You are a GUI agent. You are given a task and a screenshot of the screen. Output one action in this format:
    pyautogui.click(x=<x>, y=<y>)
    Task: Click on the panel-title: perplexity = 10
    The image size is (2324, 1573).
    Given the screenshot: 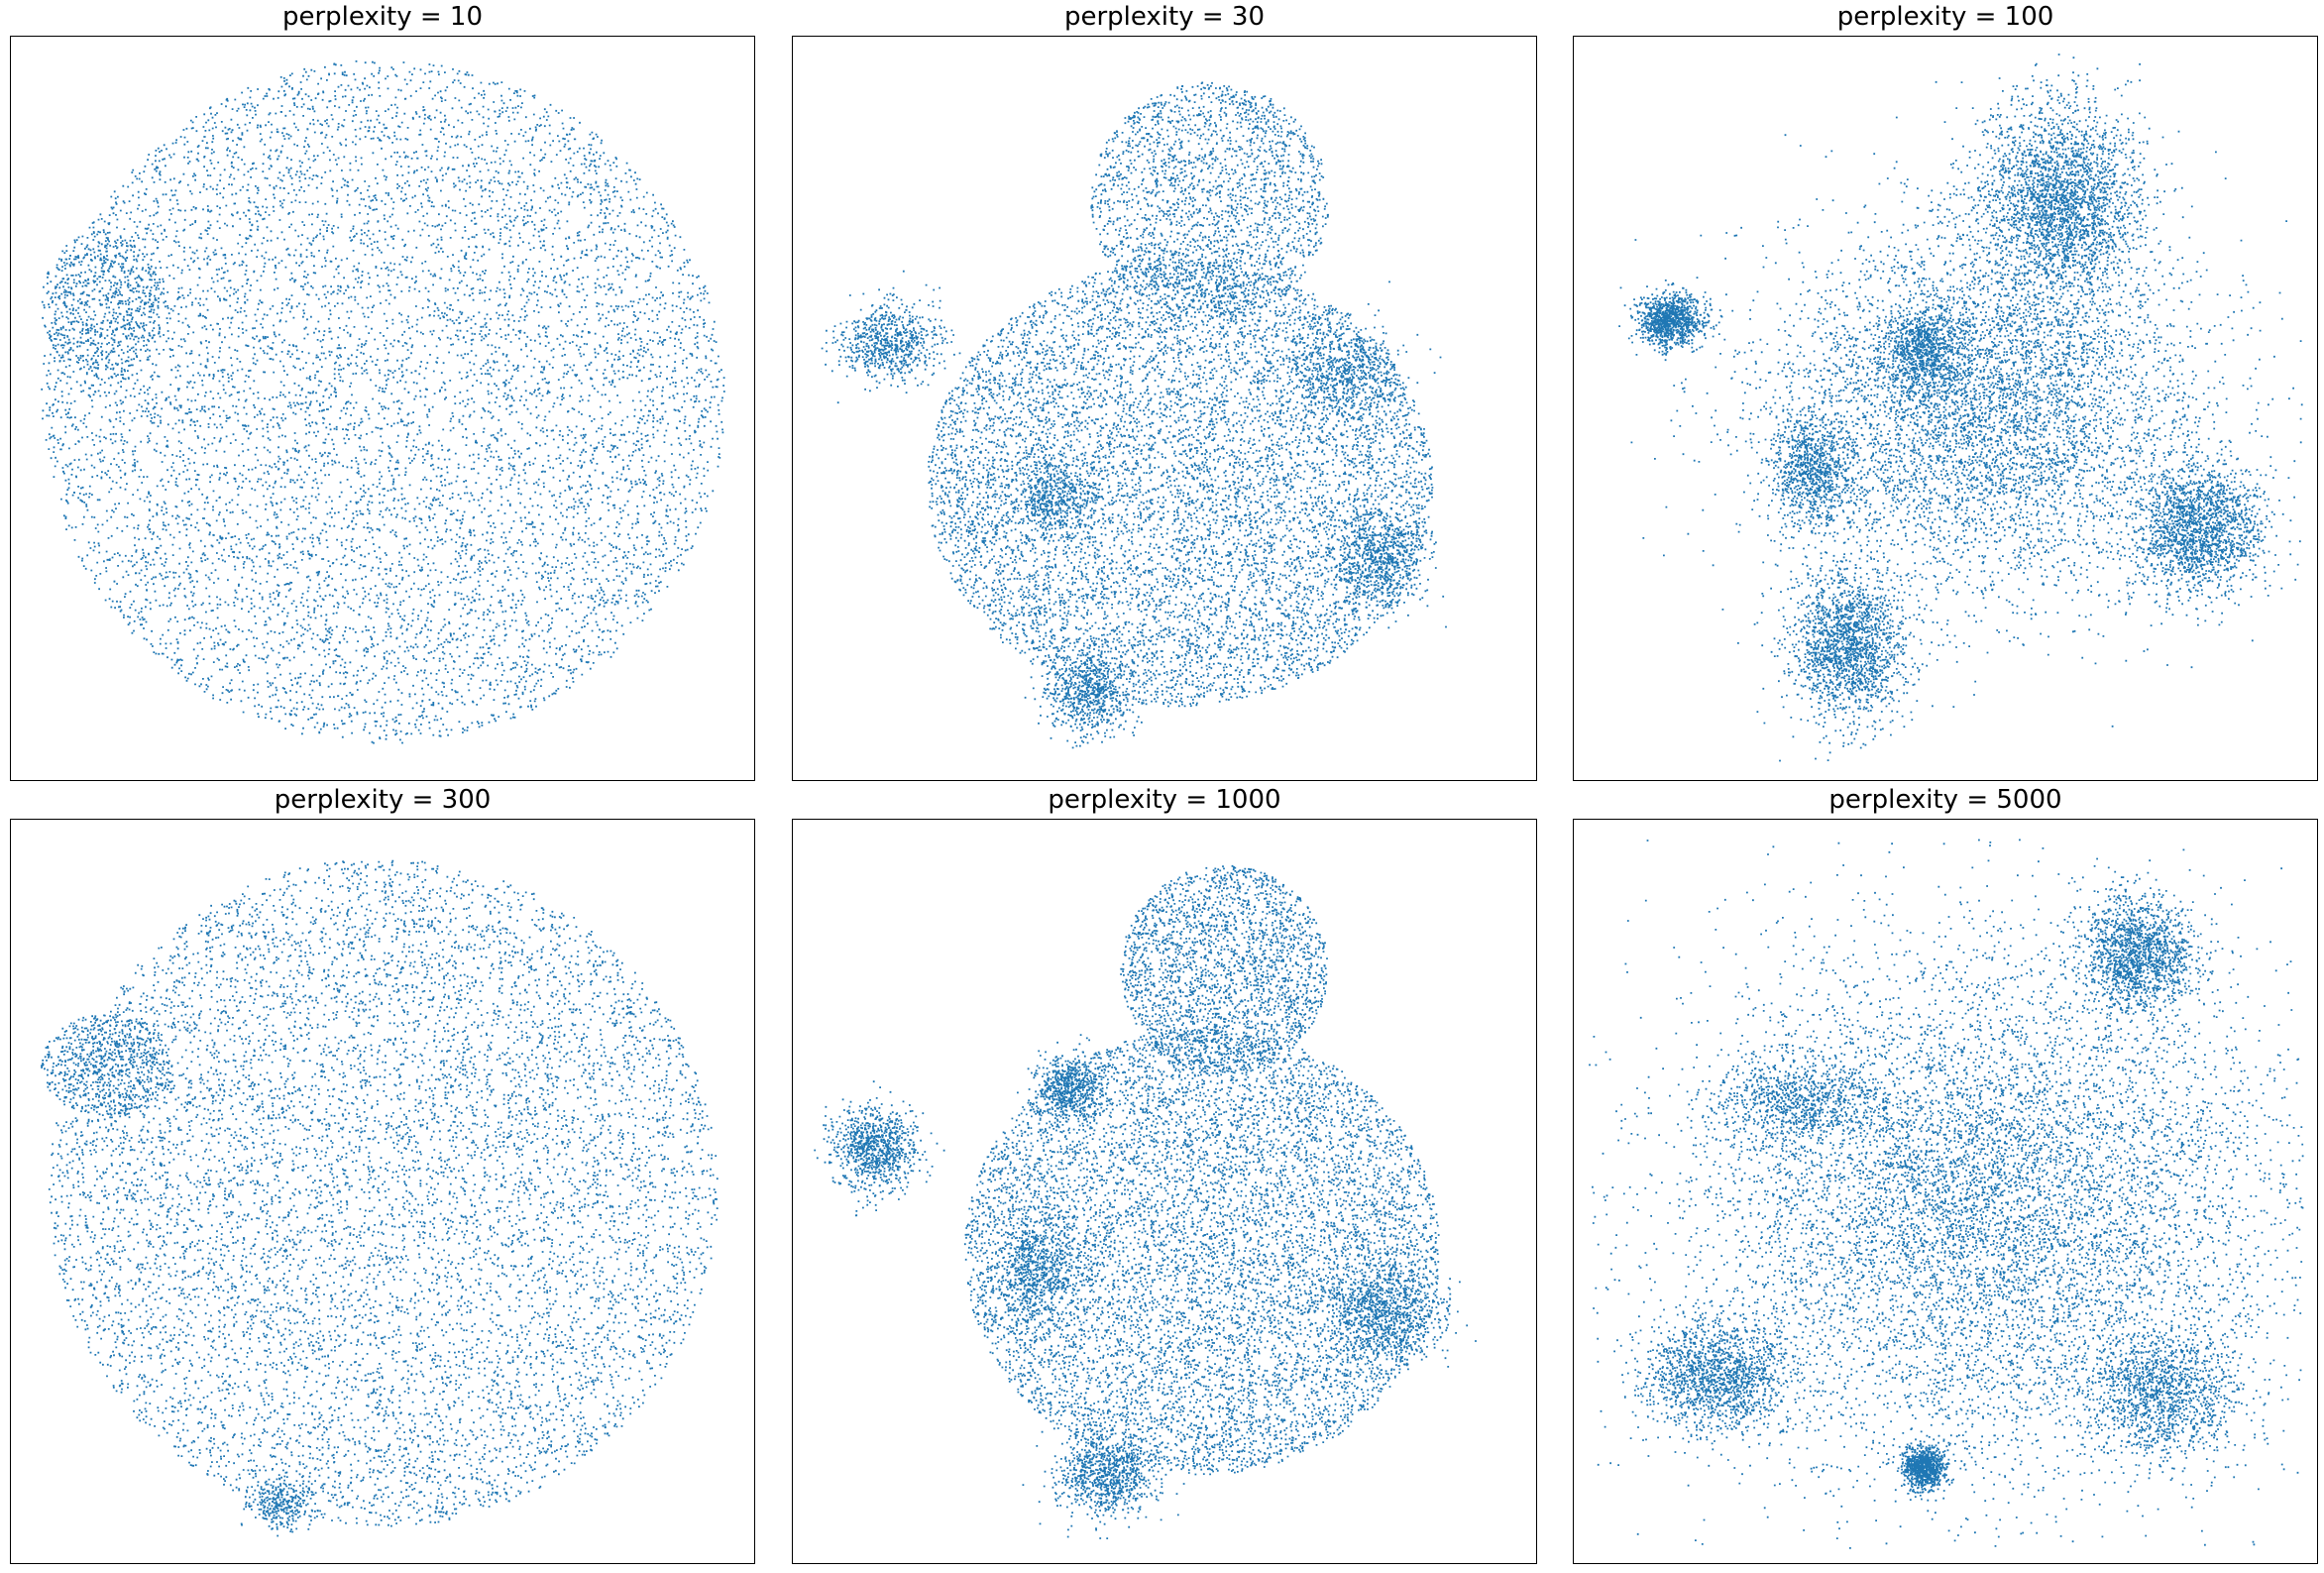 What is the action you would take?
    pyautogui.click(x=382, y=17)
    